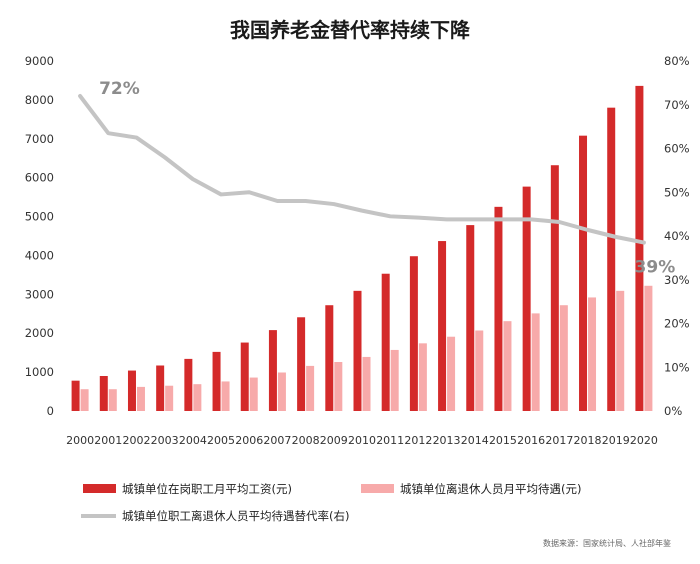 The image size is (700, 564). Describe the element at coordinates (677, 105) in the screenshot. I see `y-right-tick-label: 70%` at that location.